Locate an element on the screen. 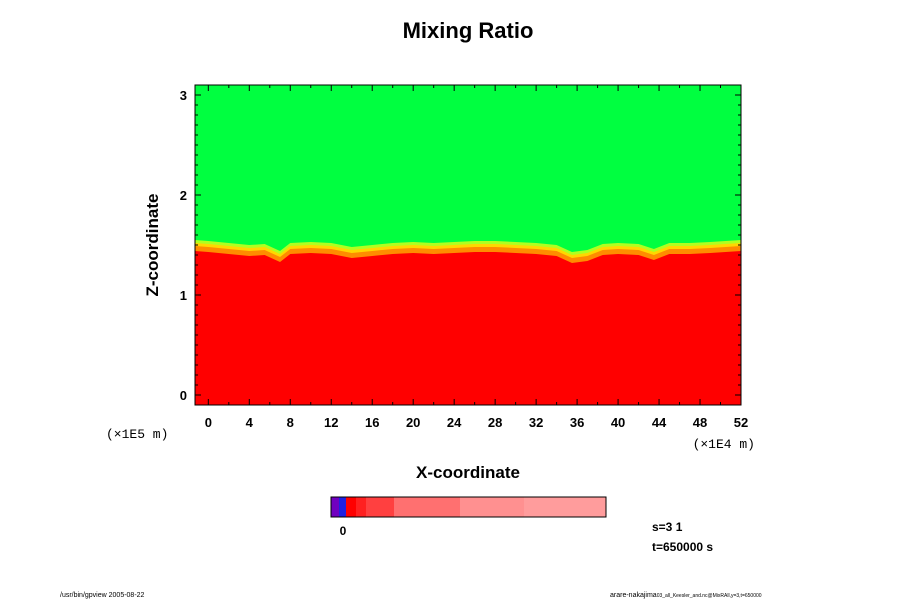 This screenshot has width=900, height=600. x-tick-label: 28 is located at coordinates (495, 422).